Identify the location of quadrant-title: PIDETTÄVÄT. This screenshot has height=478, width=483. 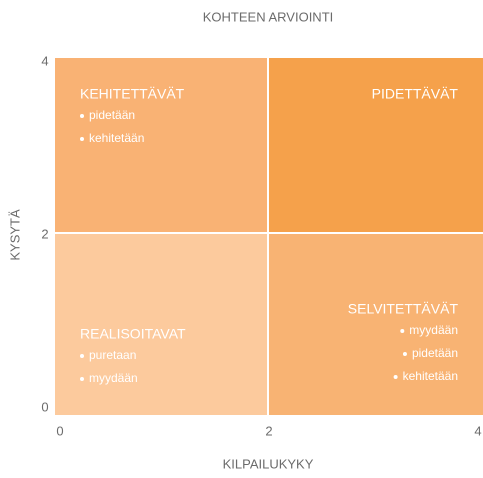
(415, 94).